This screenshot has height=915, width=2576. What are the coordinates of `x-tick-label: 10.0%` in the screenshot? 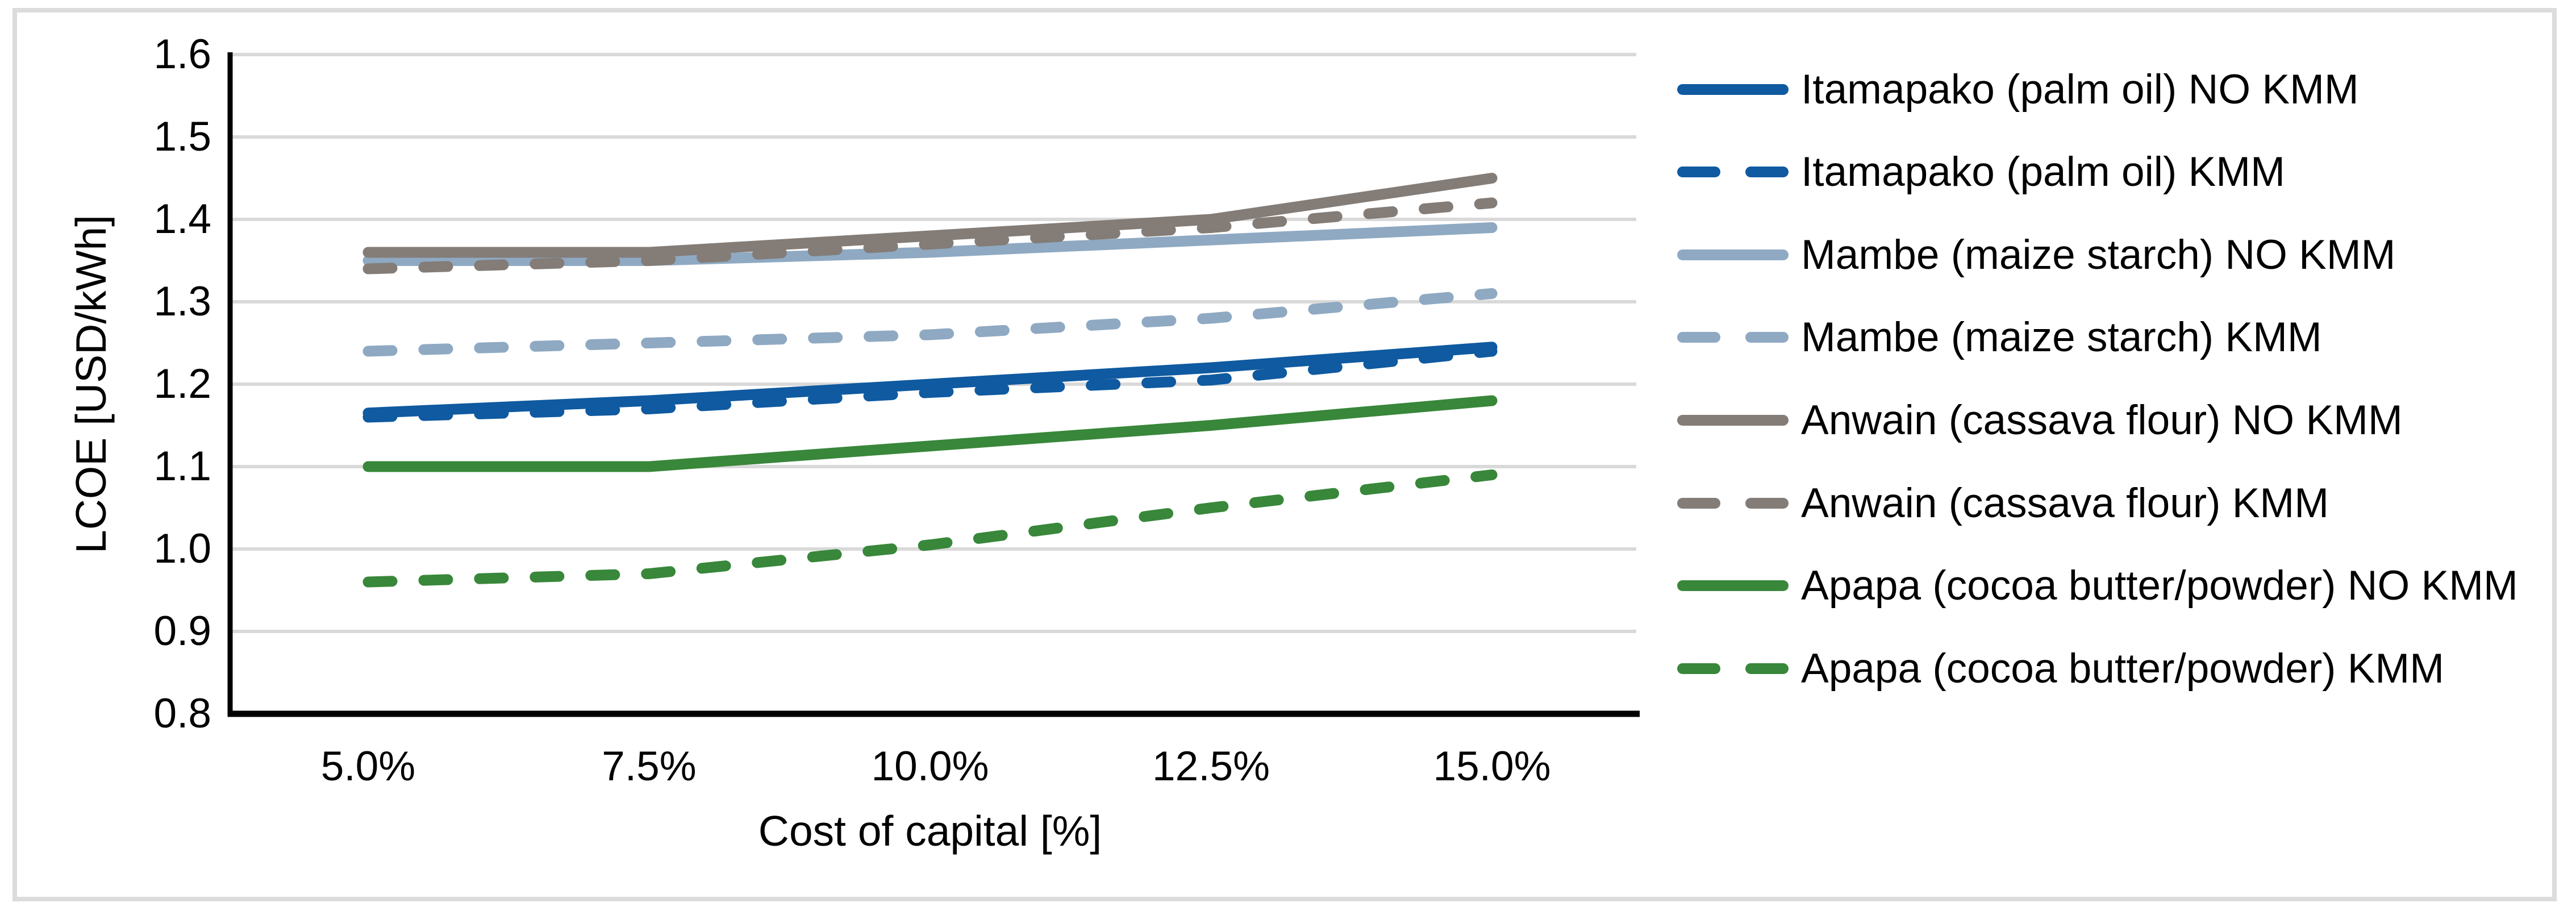 It's located at (930, 766).